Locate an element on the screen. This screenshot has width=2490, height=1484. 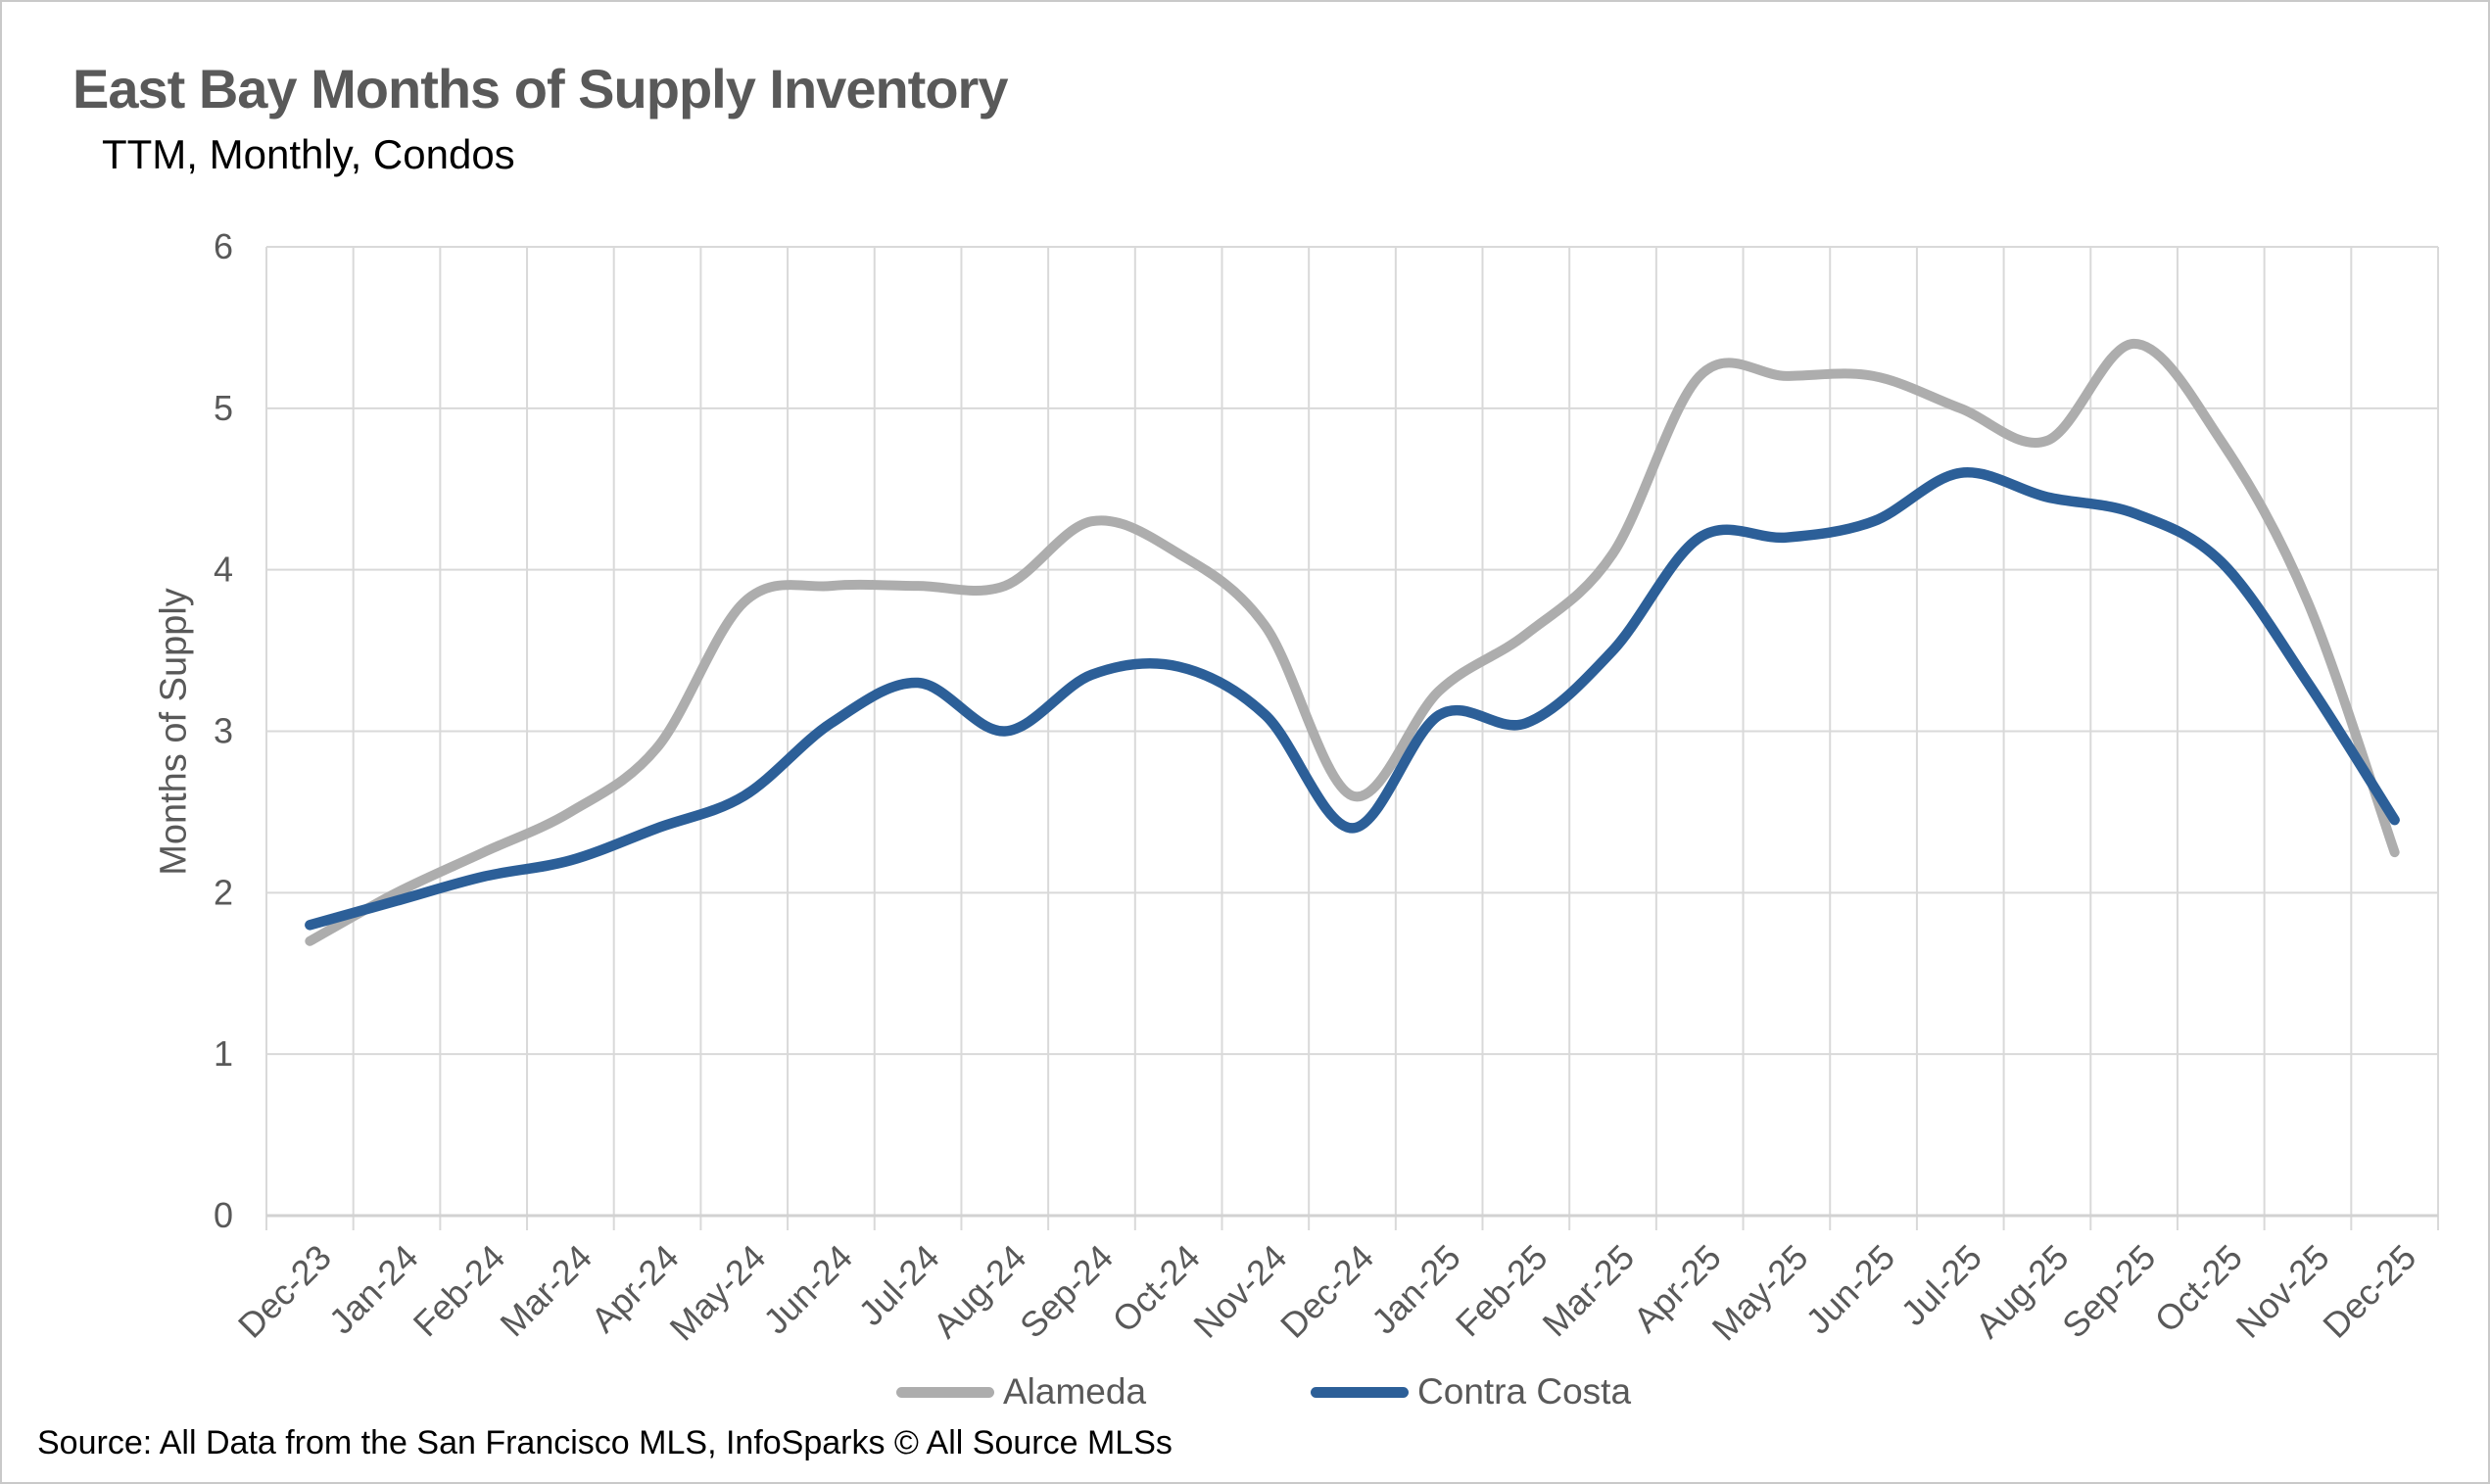
legend-item-alameda: Alameda is located at coordinates (1021, 1391).